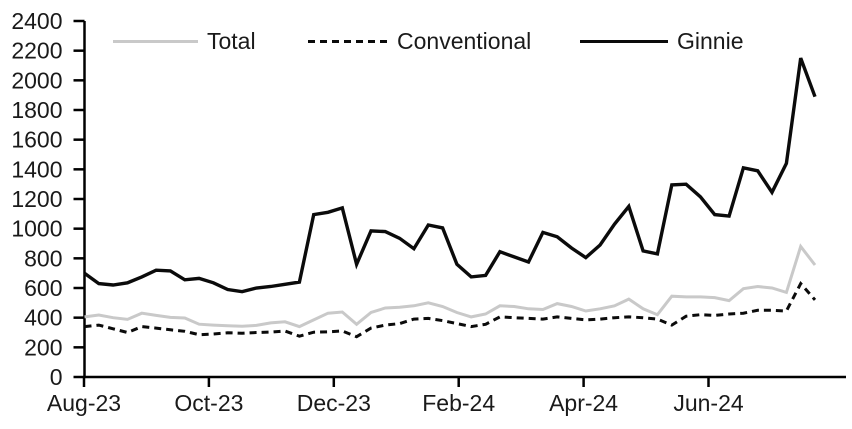 The image size is (852, 429). I want to click on y-tick-label: 1600, so click(36, 140).